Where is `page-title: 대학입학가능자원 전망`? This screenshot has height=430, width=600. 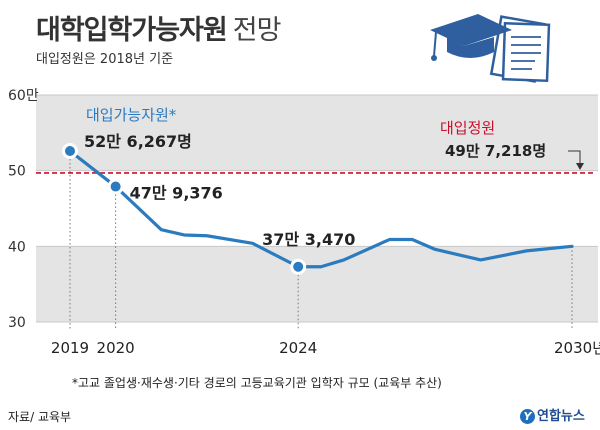 page-title: 대학입학가능자원 전망 is located at coordinates (159, 27).